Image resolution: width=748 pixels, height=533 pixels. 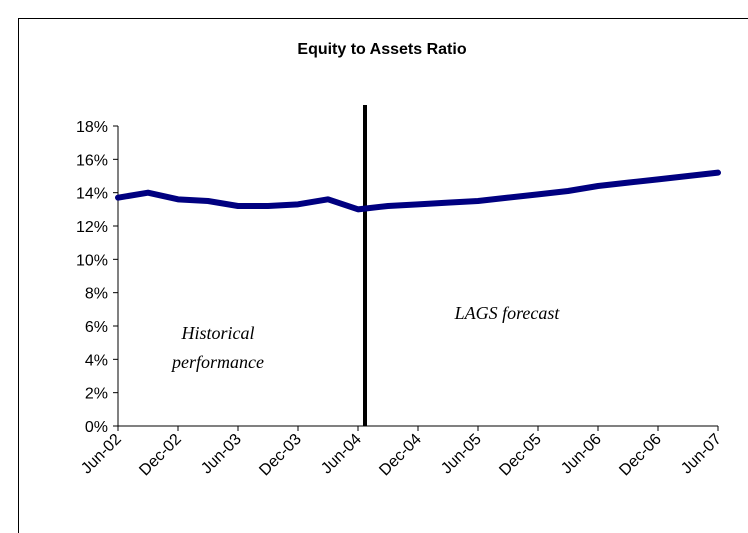 I want to click on x-tick-label: Jun-06, so click(x=581, y=454).